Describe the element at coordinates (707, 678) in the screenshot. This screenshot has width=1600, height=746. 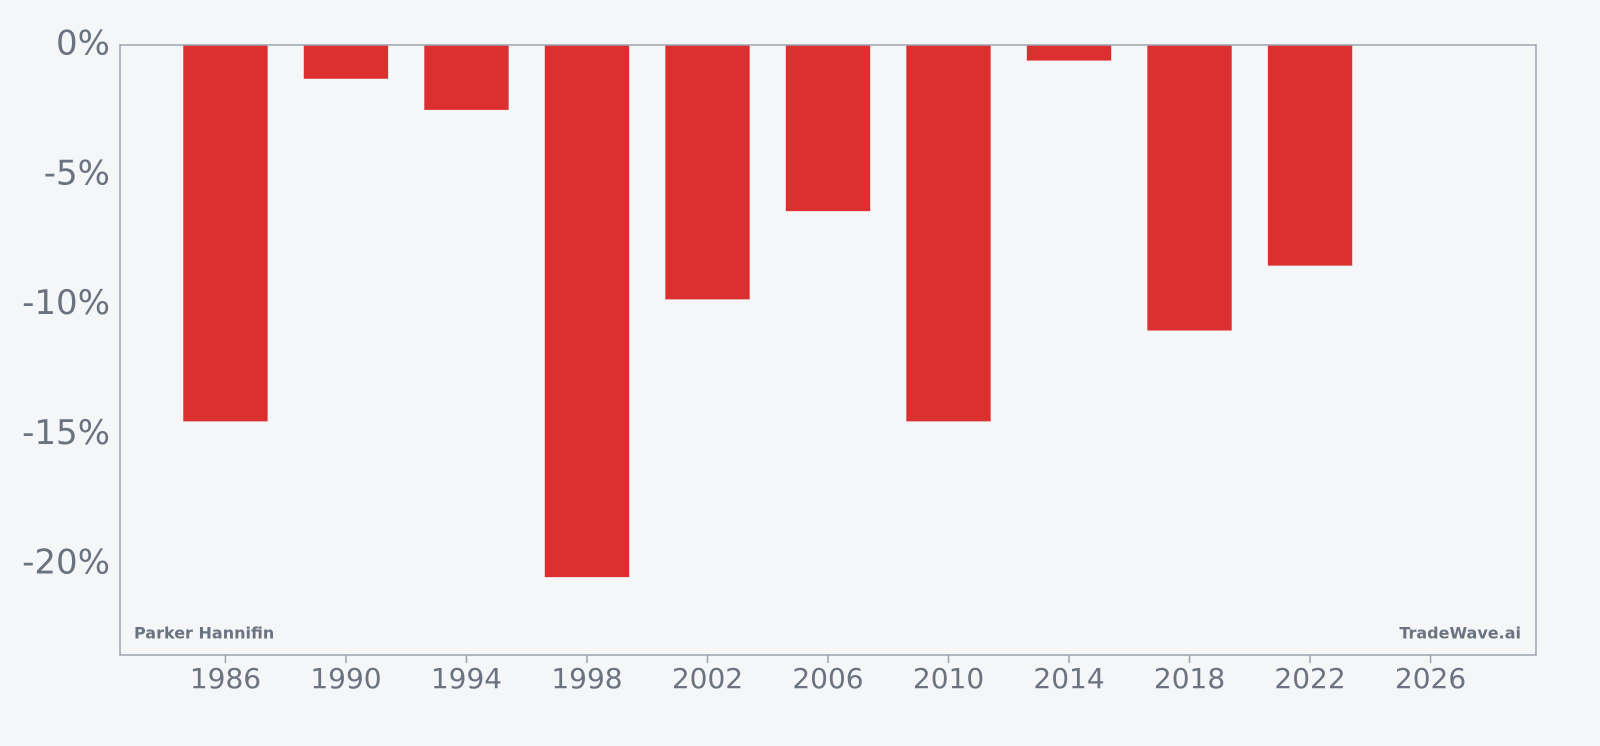
I see `x-tick-label: 2002` at that location.